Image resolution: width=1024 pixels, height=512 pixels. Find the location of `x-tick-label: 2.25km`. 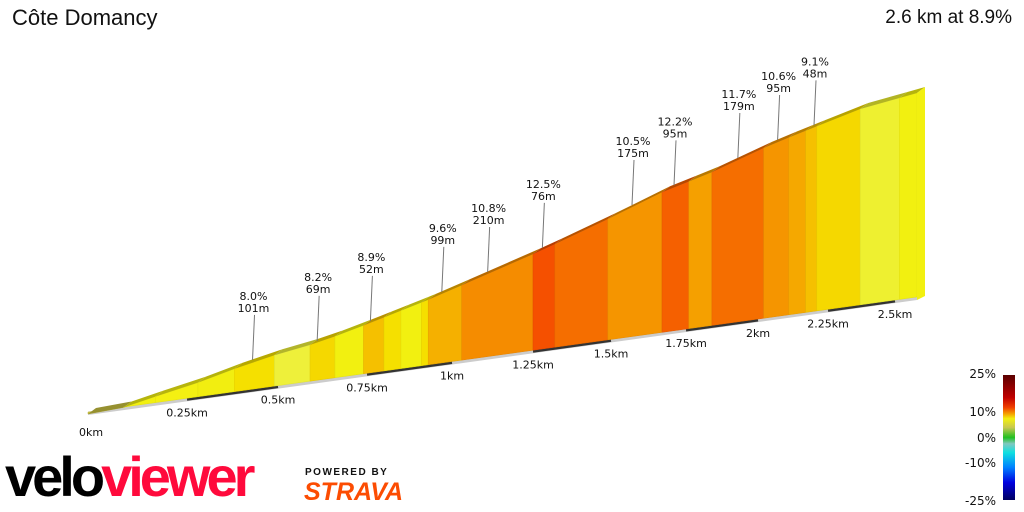

x-tick-label: 2.25km is located at coordinates (828, 323).